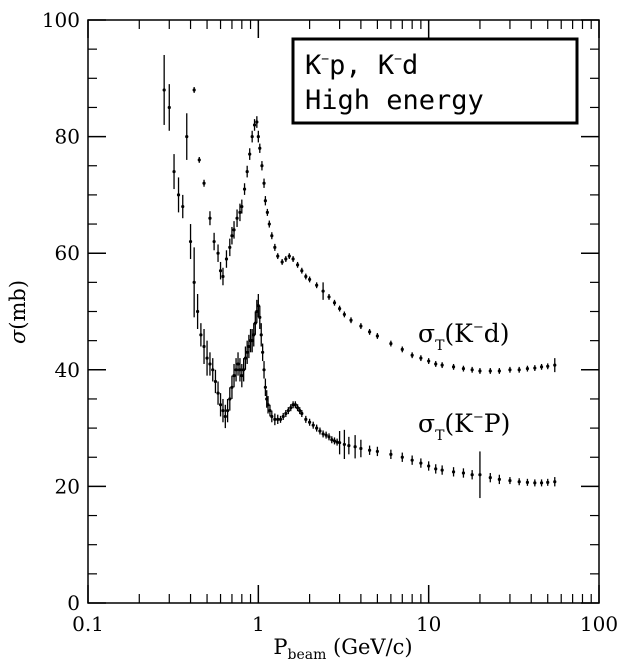 The image size is (630, 663). Describe the element at coordinates (73, 603) in the screenshot. I see `y-tick-label: 0` at that location.